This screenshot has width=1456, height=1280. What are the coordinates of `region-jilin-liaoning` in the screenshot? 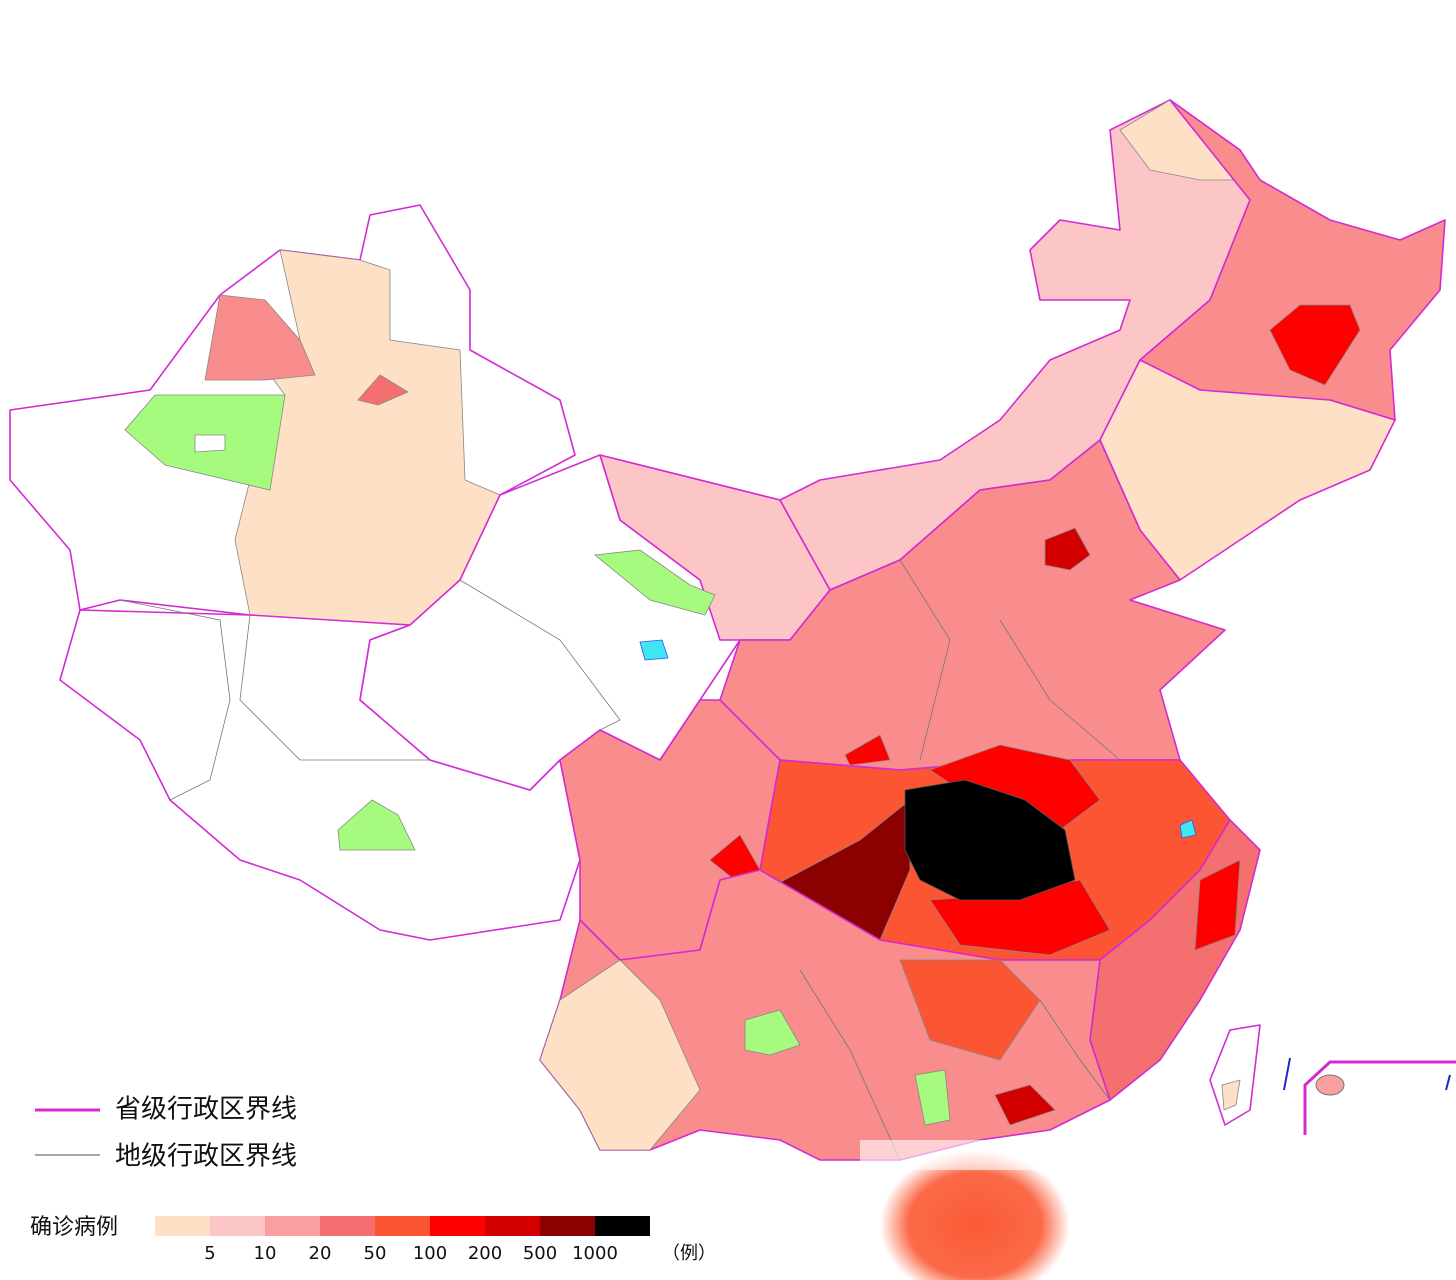 It's located at (1247, 470).